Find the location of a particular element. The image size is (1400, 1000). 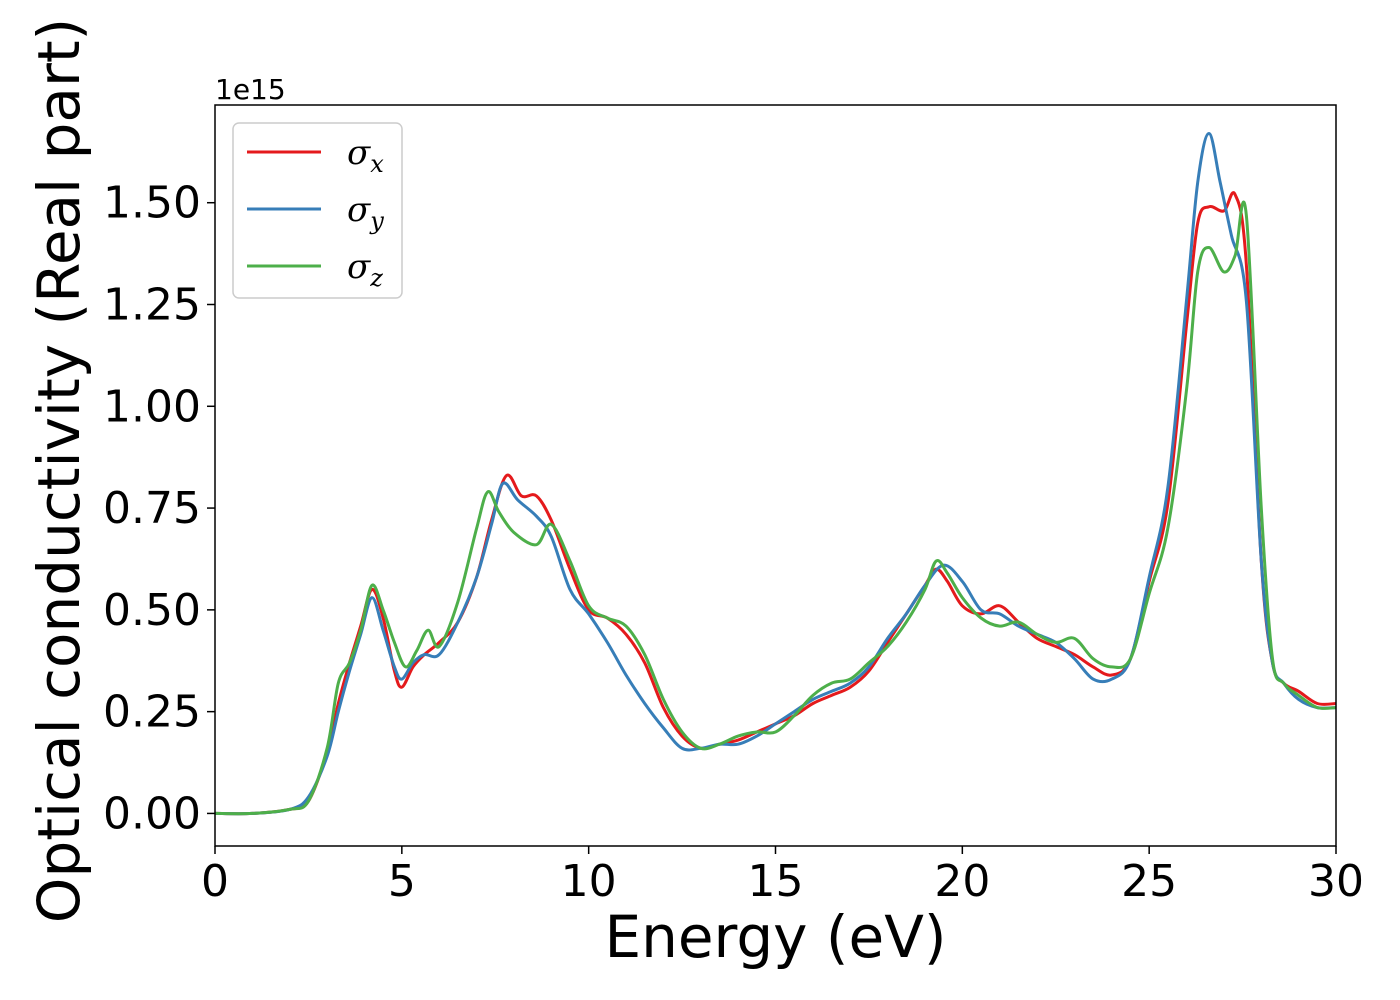

x-tick-label: 10 is located at coordinates (589, 881).